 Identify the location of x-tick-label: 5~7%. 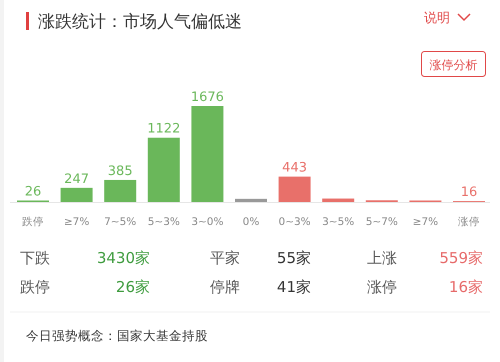
(382, 222).